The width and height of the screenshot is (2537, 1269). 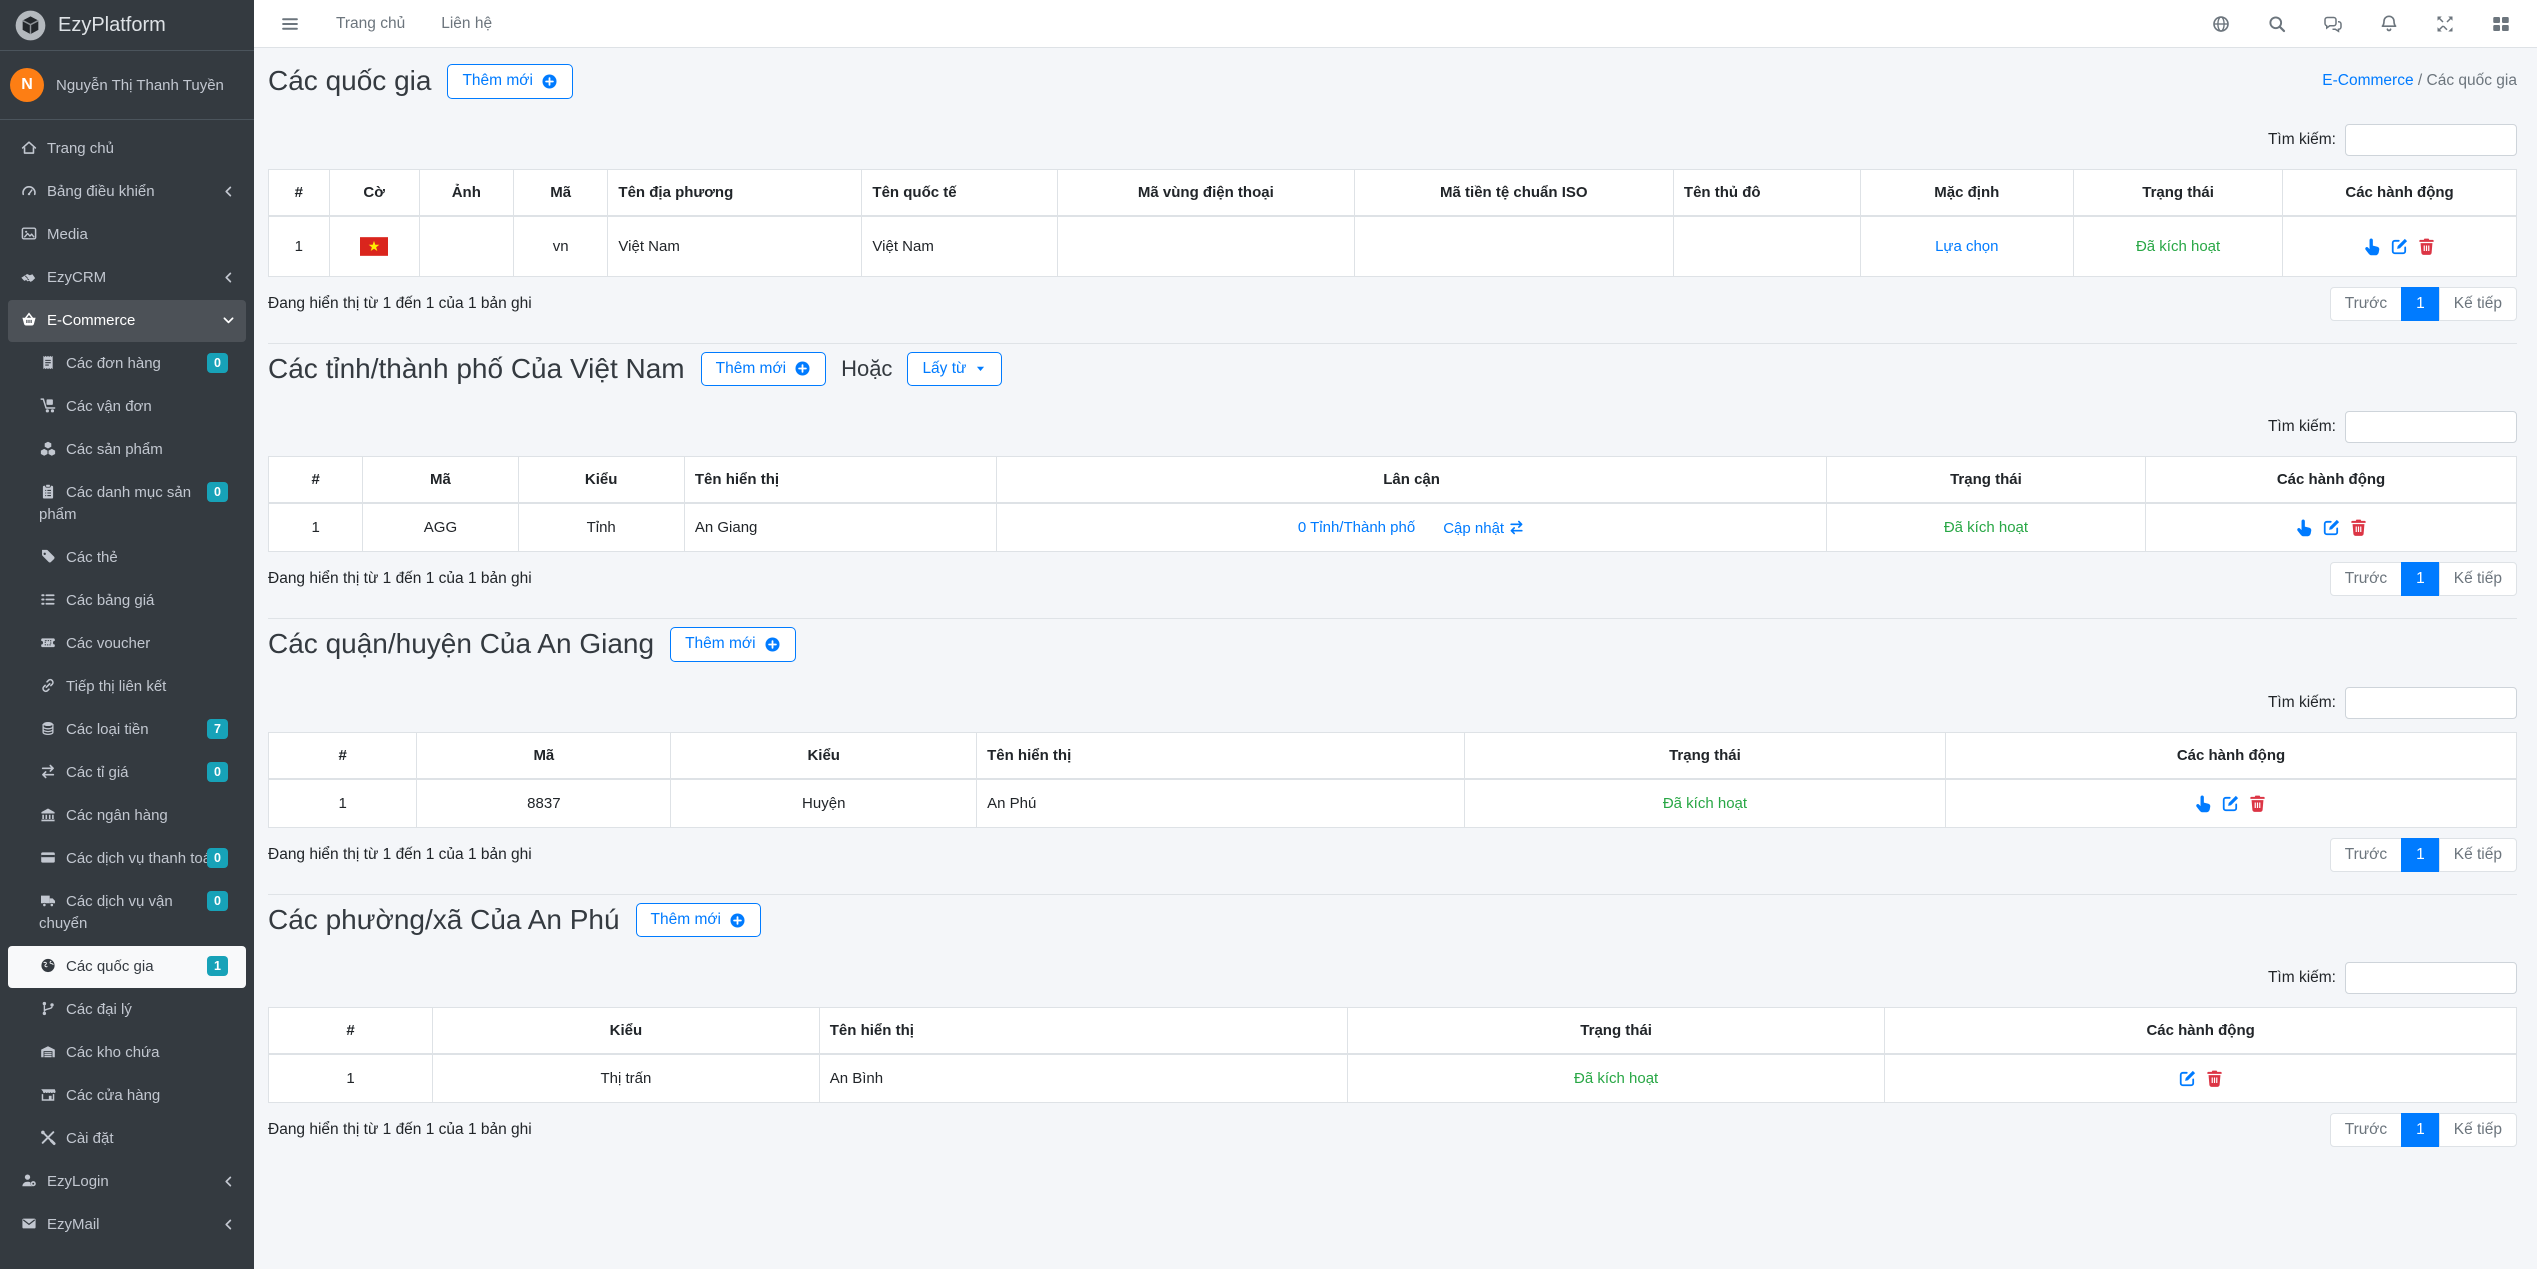 I want to click on choose-default-link: Lựa chọn, so click(x=1967, y=246).